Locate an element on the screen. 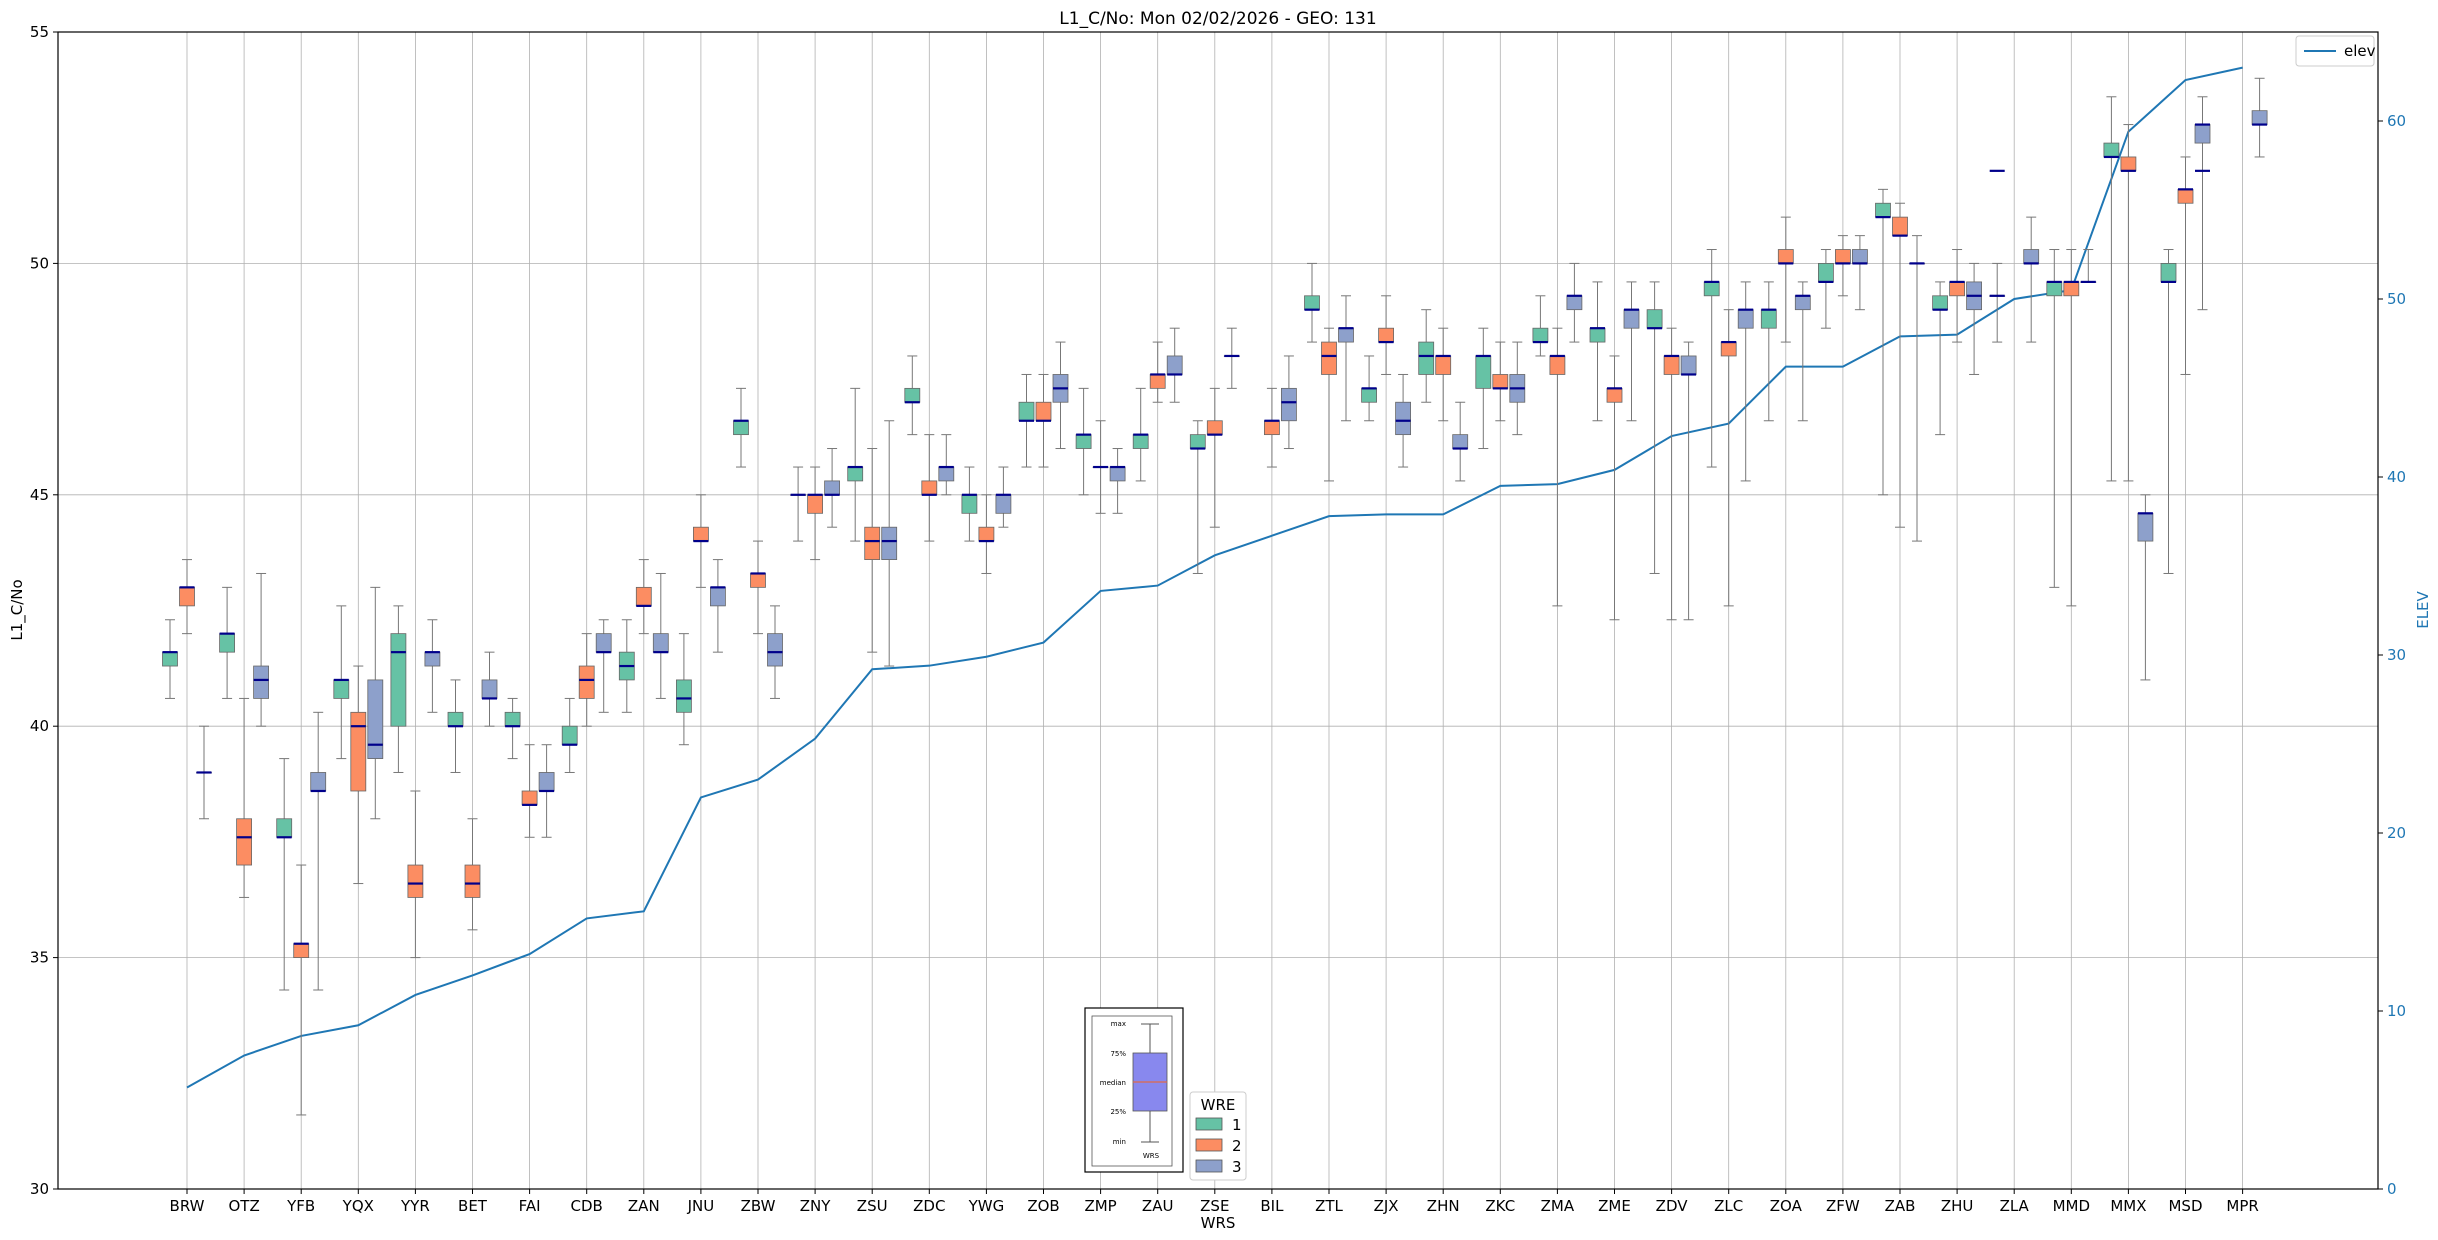 This screenshot has height=1240, width=2438. x-tick-label: ZHU is located at coordinates (1957, 1206).